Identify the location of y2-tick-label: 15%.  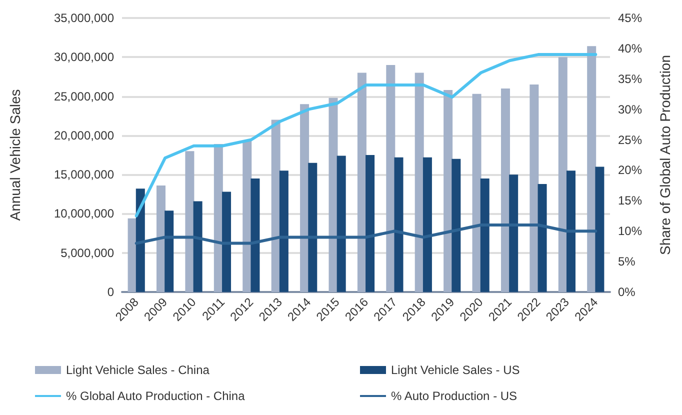
(630, 201).